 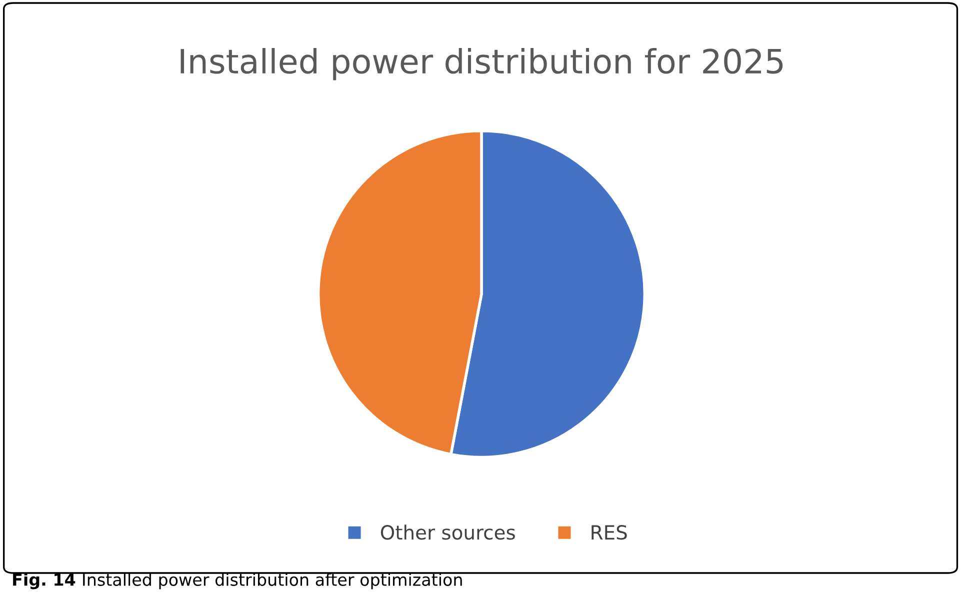 What do you see at coordinates (481, 64) in the screenshot?
I see `chart-title: Installed power distribution for 2025` at bounding box center [481, 64].